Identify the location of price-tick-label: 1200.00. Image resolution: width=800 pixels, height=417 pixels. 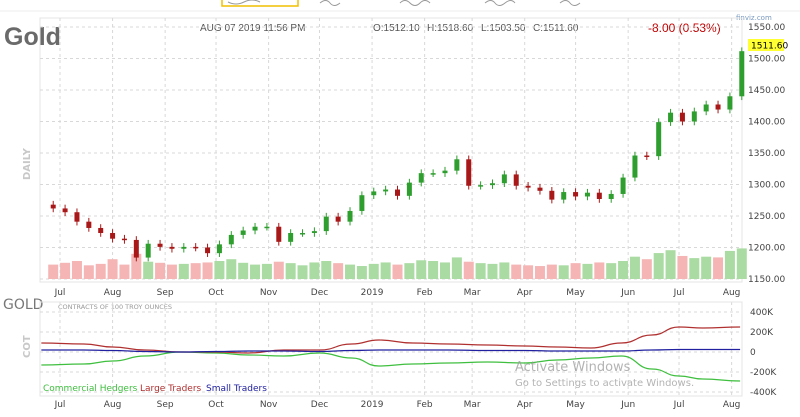
(766, 249).